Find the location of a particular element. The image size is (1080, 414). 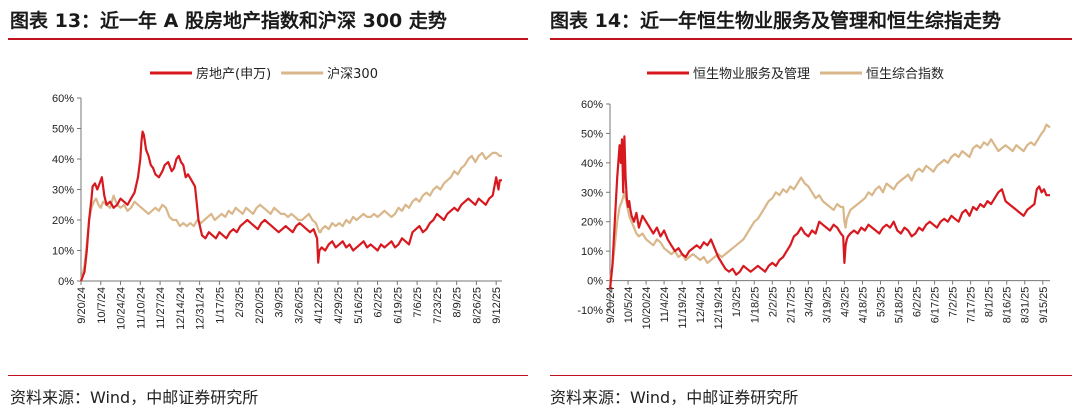

x-tick-label: 12/19/24 is located at coordinates (719, 308).